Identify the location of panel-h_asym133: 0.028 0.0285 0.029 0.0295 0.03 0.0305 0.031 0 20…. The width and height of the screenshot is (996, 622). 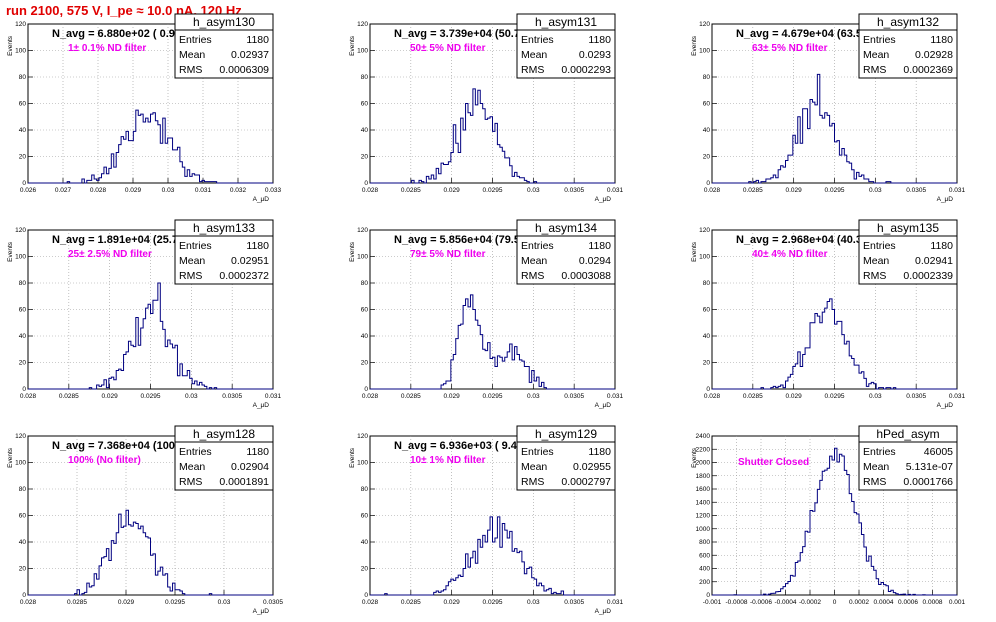
(144, 314).